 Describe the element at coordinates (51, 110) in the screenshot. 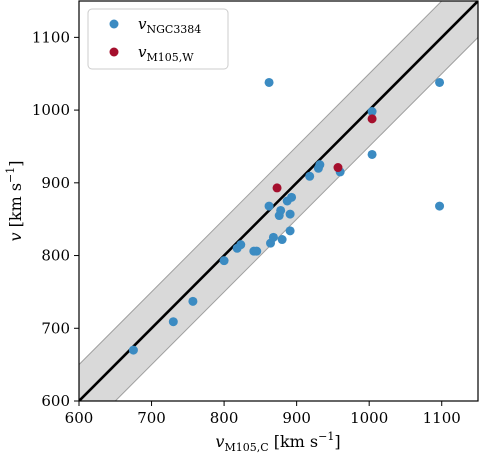

I see `y-tick-label-4: 1000` at that location.